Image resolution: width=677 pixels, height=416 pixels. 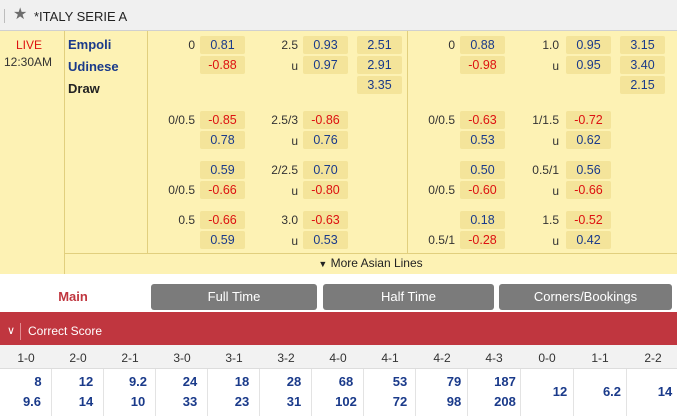 I want to click on correct-score-odds: 10, so click(x=138, y=401).